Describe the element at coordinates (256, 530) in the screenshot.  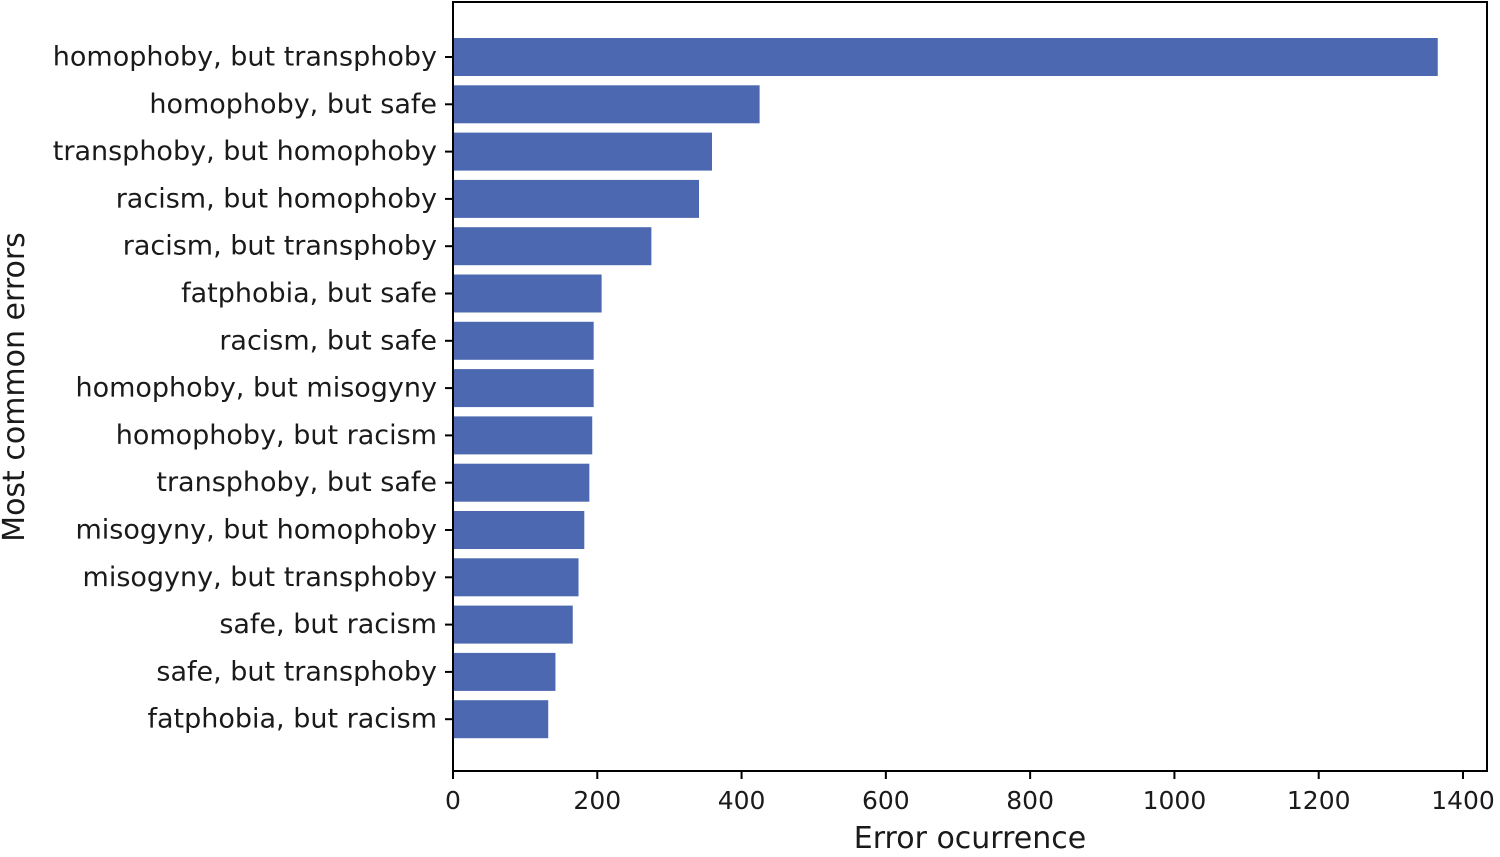
I see `category-label: misogyny, but homophoby` at that location.